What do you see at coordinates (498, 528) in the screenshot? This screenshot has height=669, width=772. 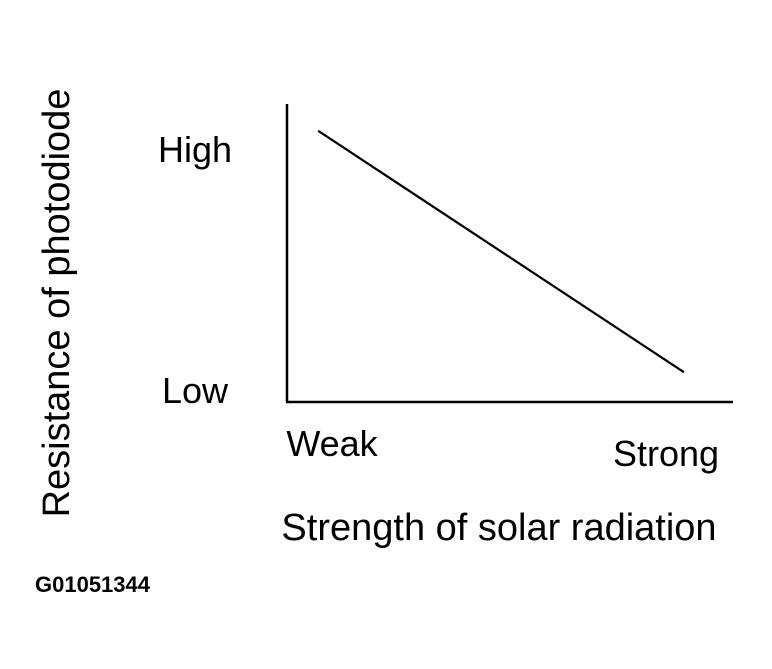 I see `x-axis-title: Strength of solar radiation` at bounding box center [498, 528].